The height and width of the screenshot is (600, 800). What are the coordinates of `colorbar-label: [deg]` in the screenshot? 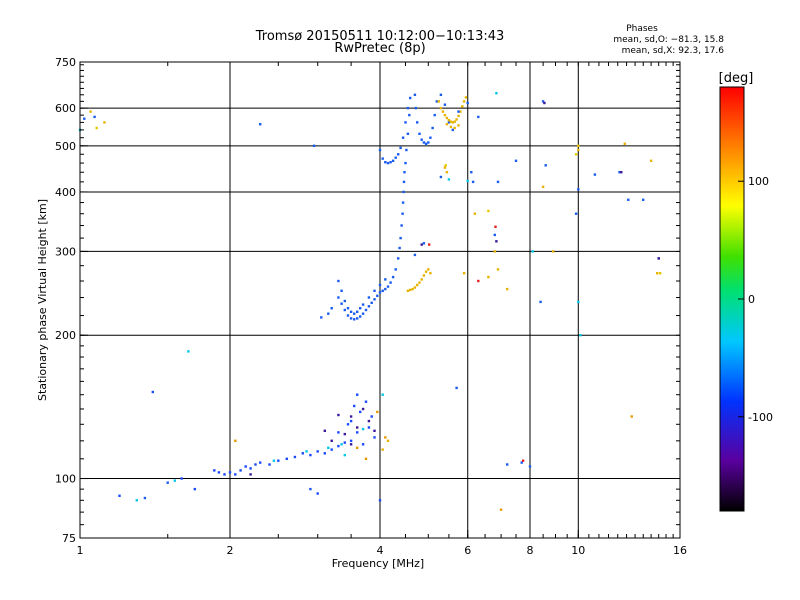 It's located at (736, 78).